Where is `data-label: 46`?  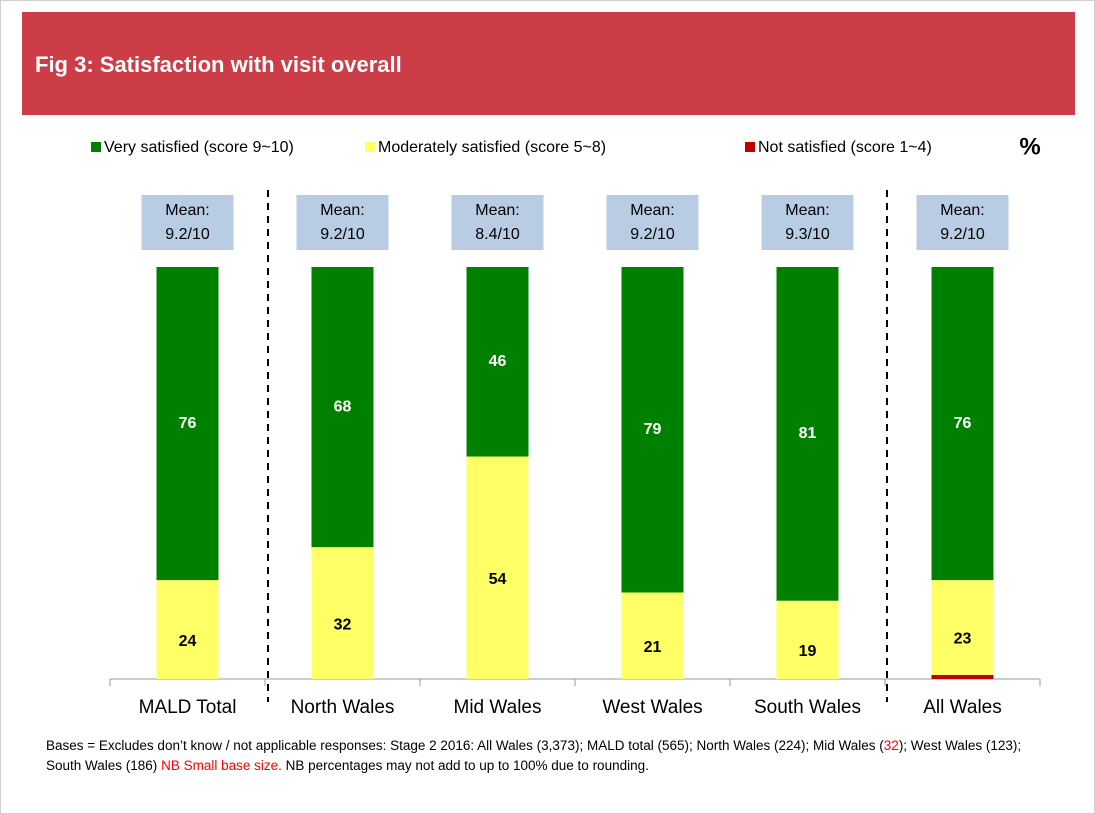
data-label: 46 is located at coordinates (498, 361).